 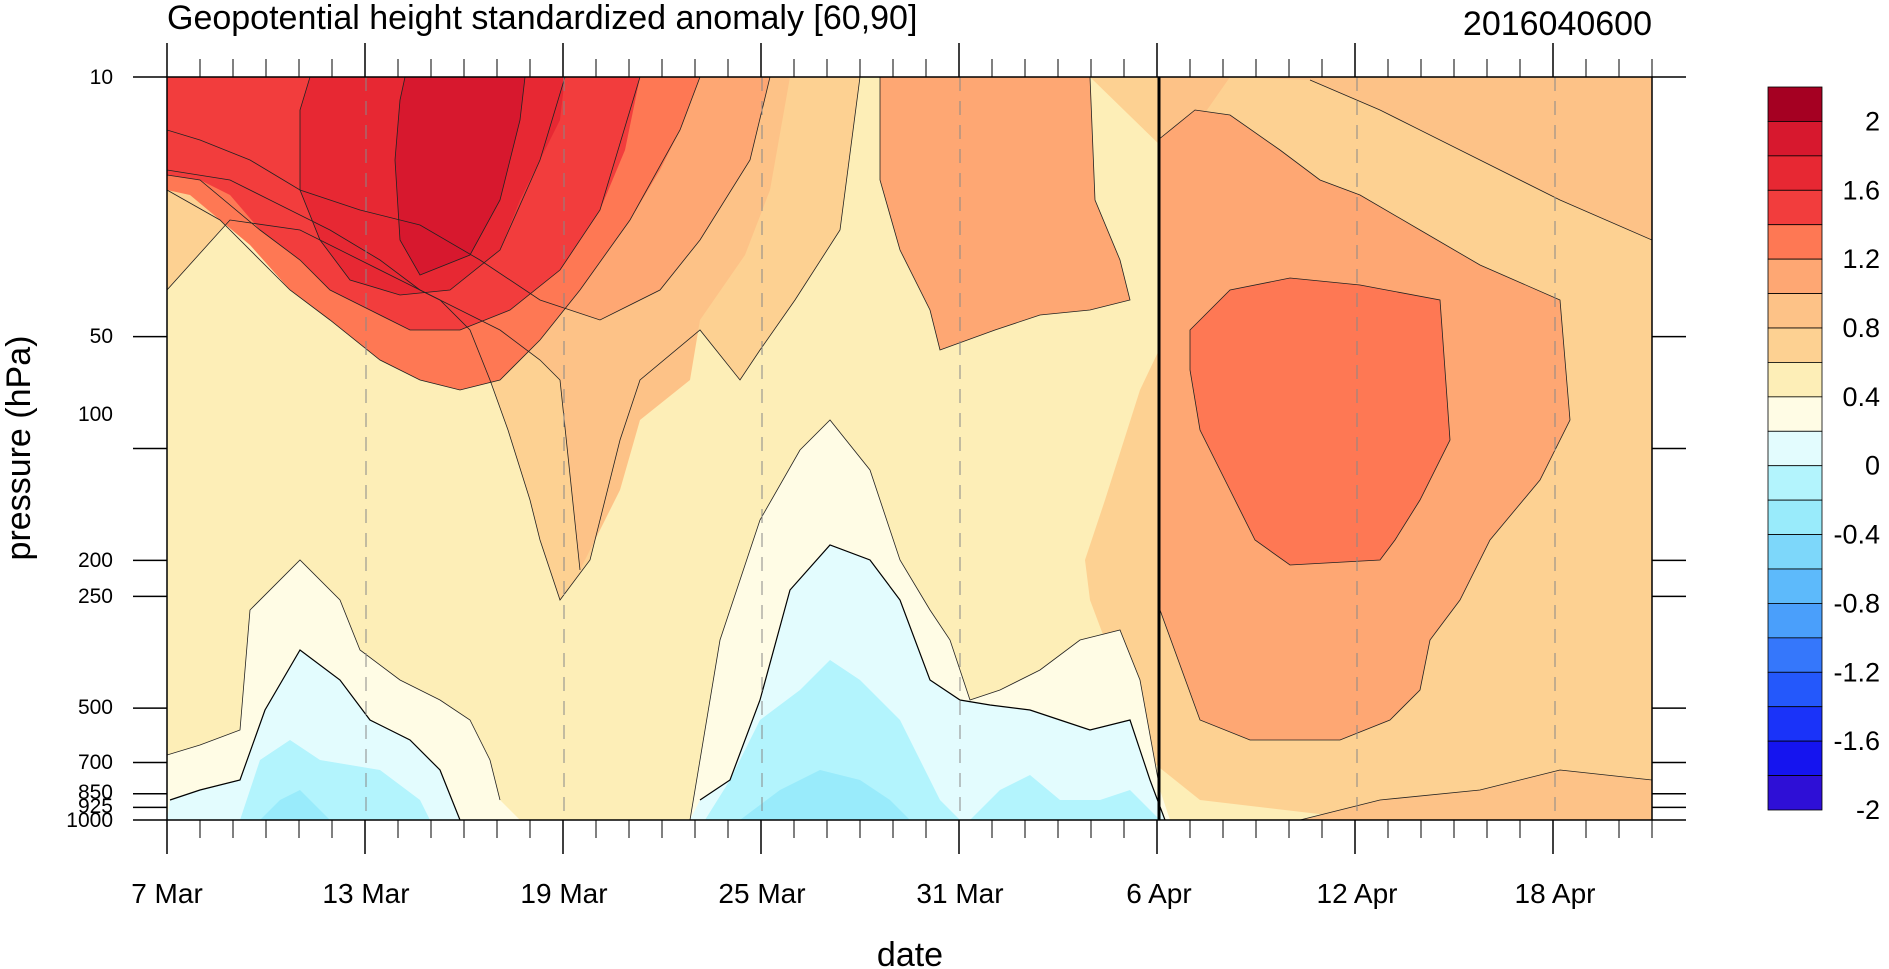 What do you see at coordinates (1872, 466) in the screenshot?
I see `colorbar-label: 0` at bounding box center [1872, 466].